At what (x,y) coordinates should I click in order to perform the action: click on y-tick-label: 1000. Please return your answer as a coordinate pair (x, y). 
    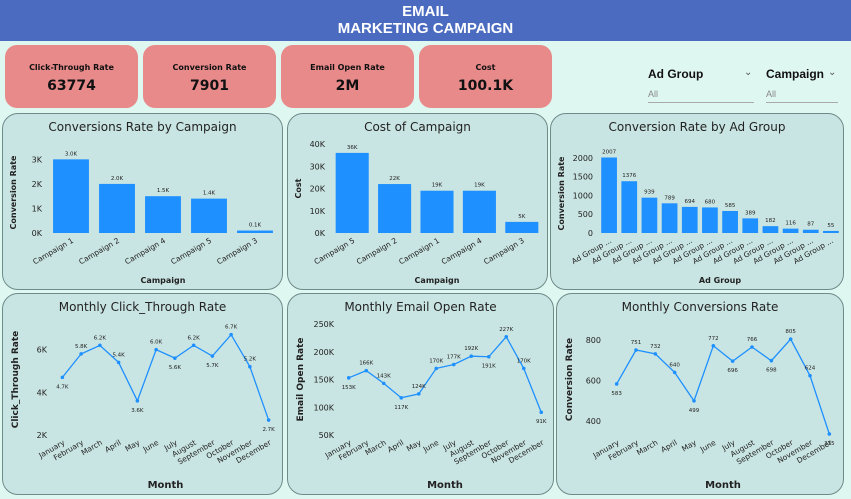
    Looking at the image, I should click on (583, 195).